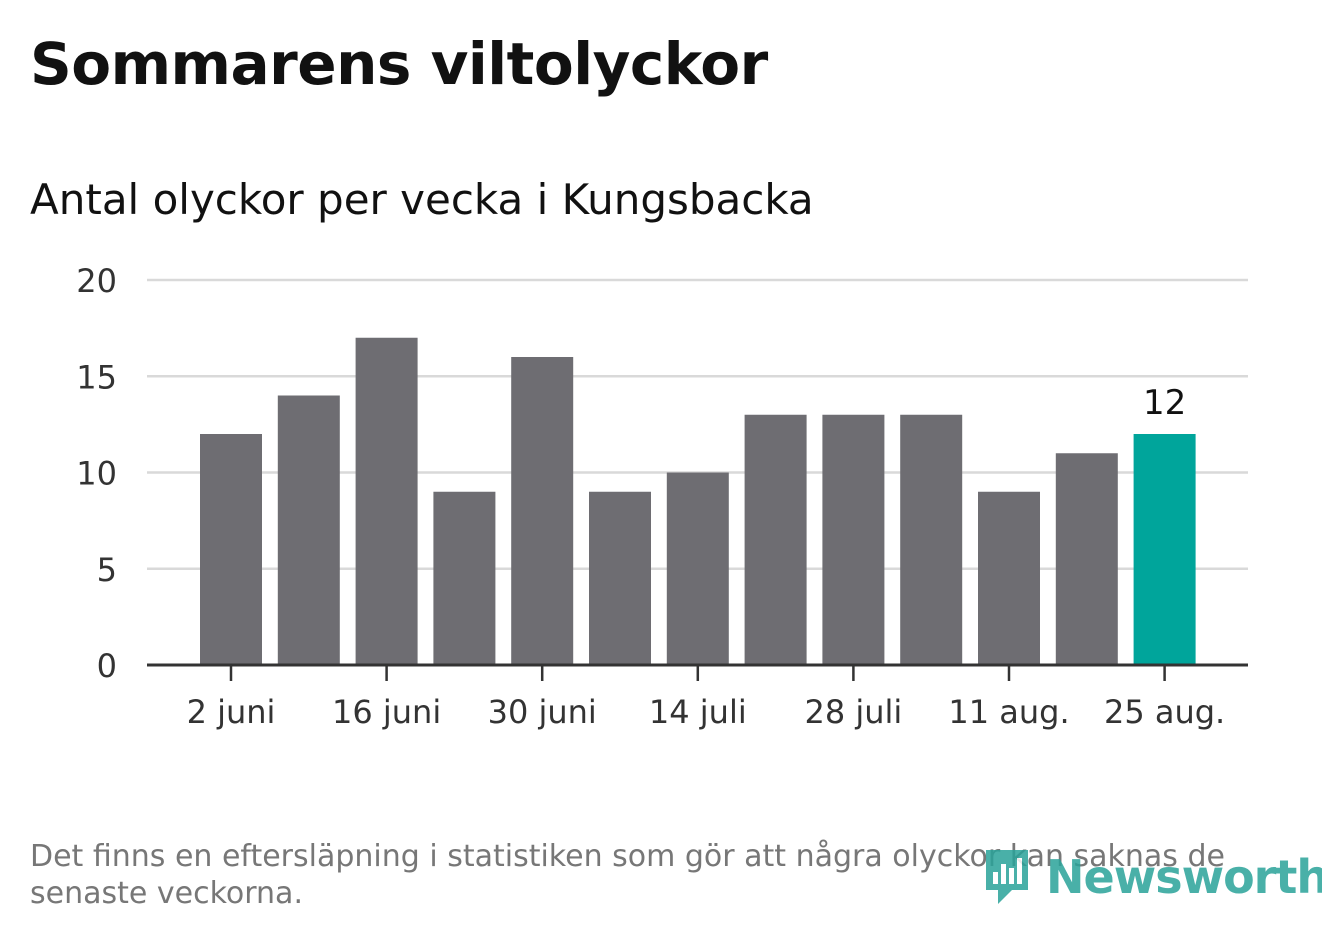 The height and width of the screenshot is (939, 1322). Describe the element at coordinates (1164, 712) in the screenshot. I see `x-tick-label: 25 aug.` at that location.